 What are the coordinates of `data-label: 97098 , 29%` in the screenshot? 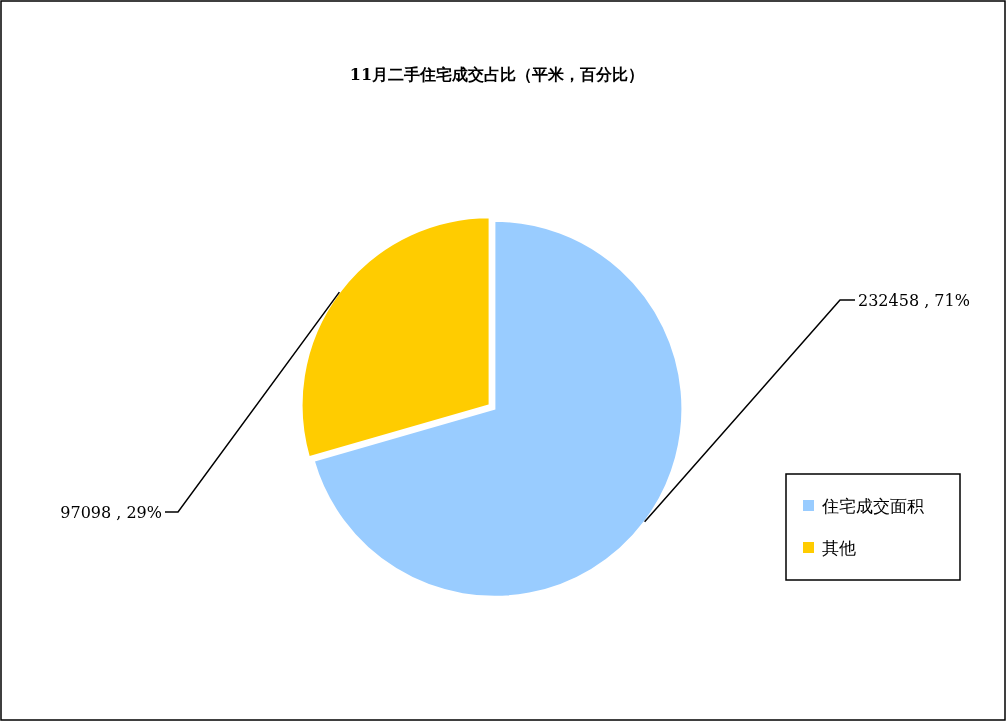 It's located at (111, 512).